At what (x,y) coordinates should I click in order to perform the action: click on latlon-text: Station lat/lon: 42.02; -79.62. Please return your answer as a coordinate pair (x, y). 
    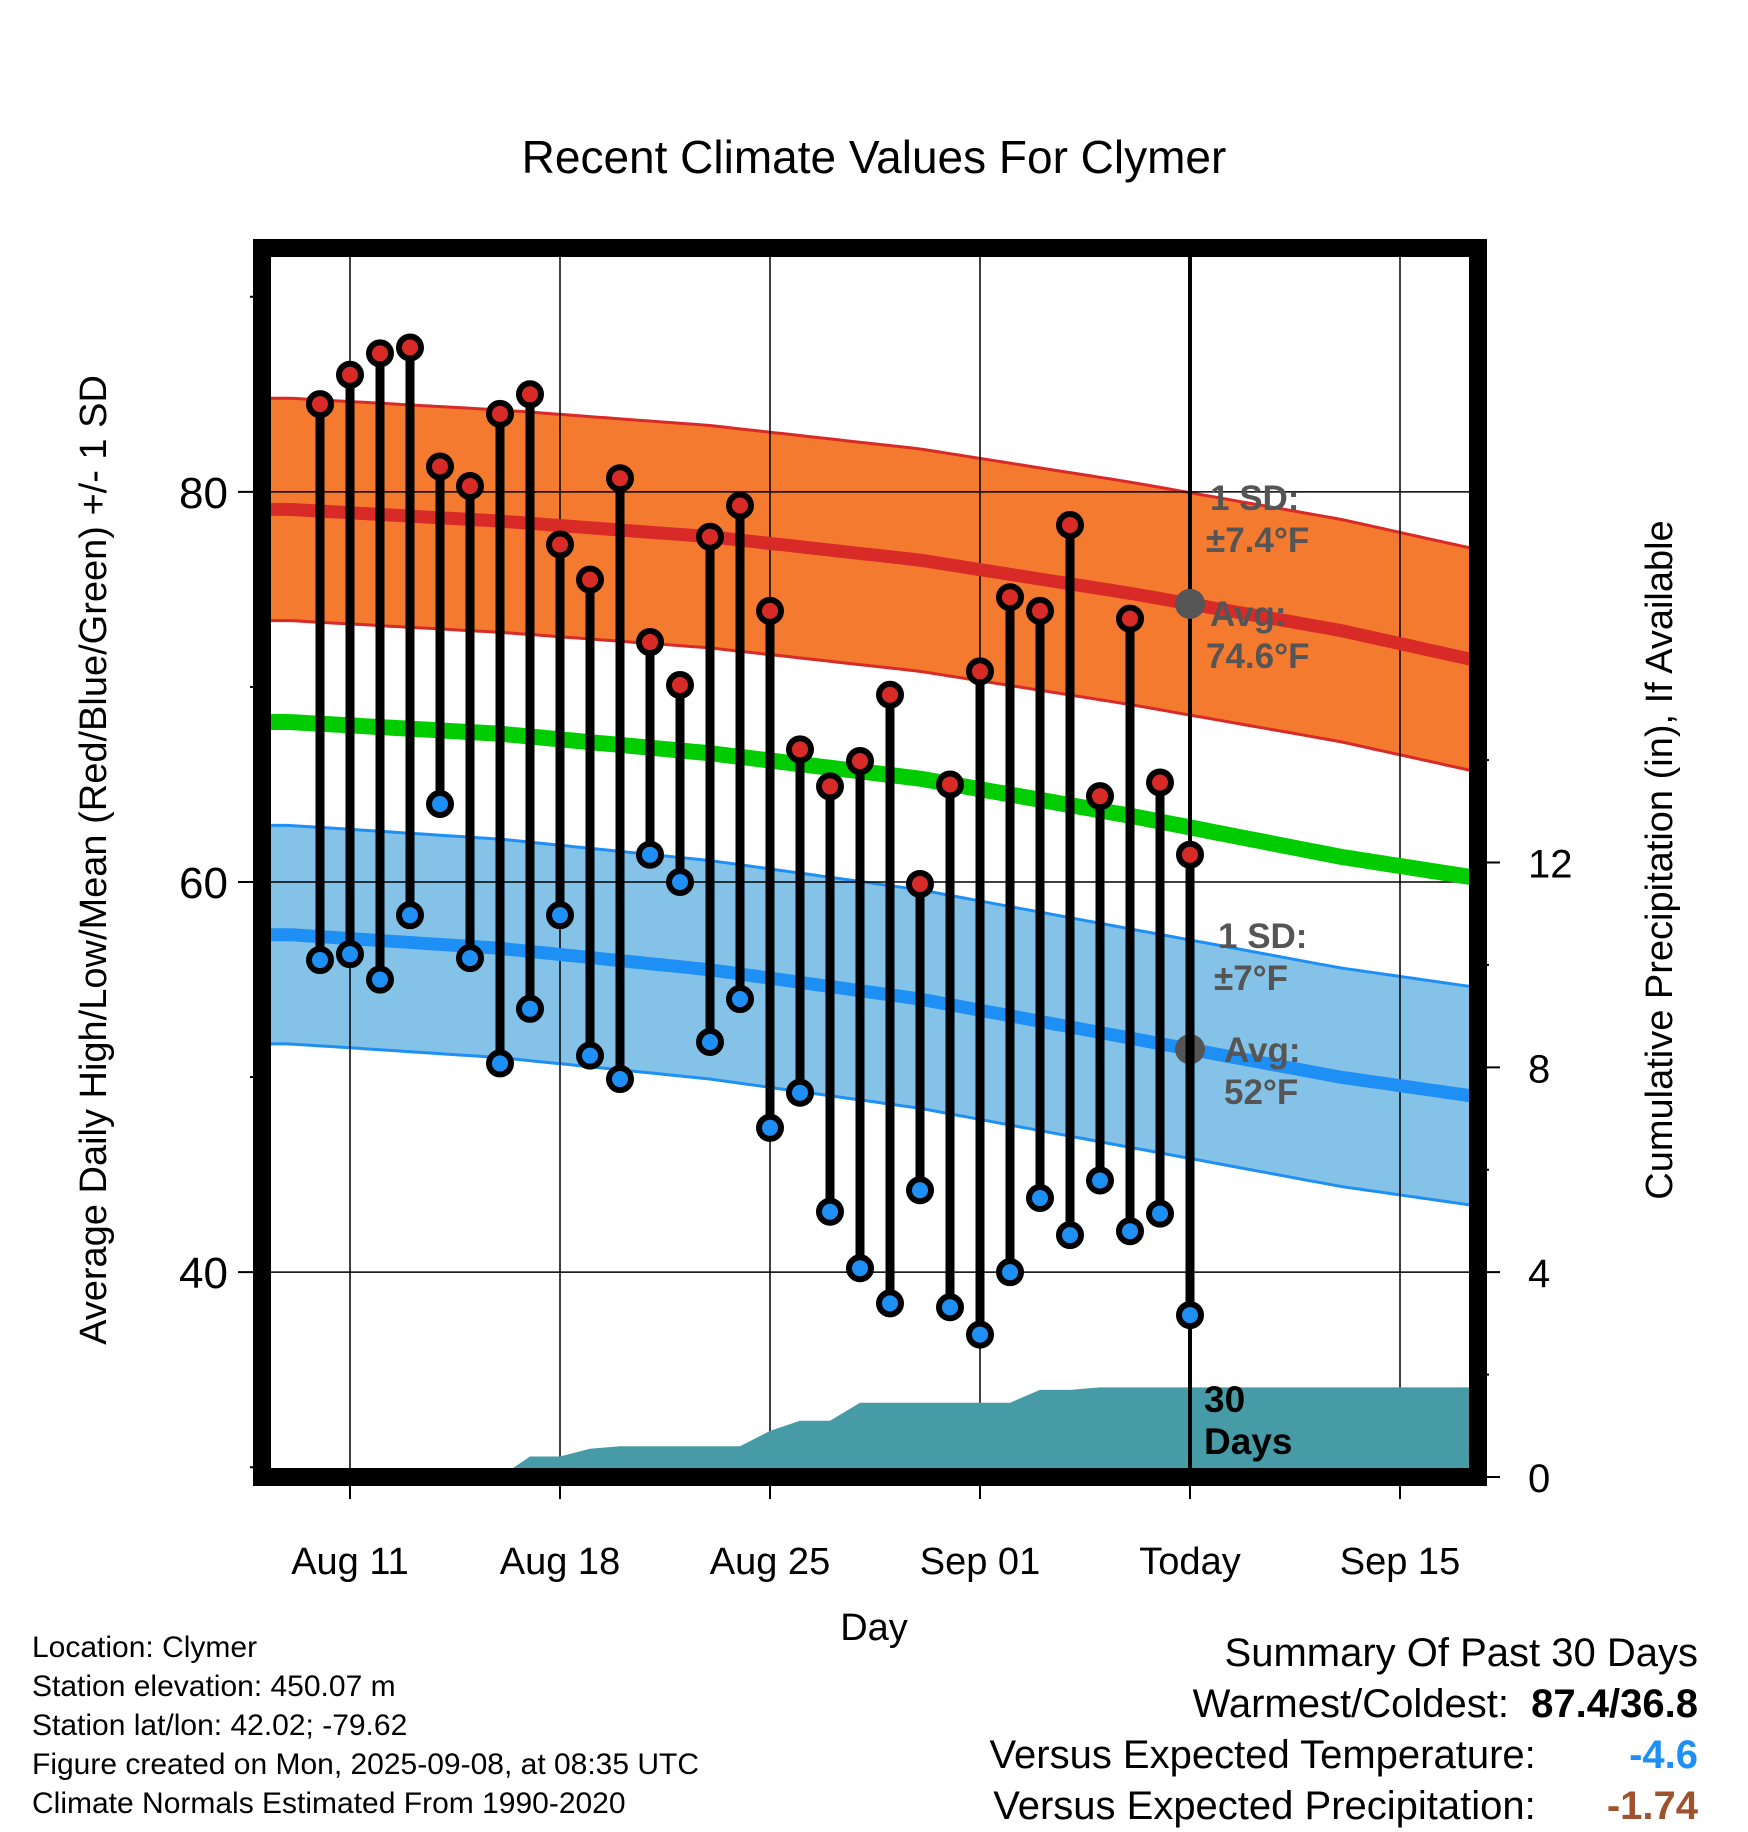
    Looking at the image, I should click on (220, 1725).